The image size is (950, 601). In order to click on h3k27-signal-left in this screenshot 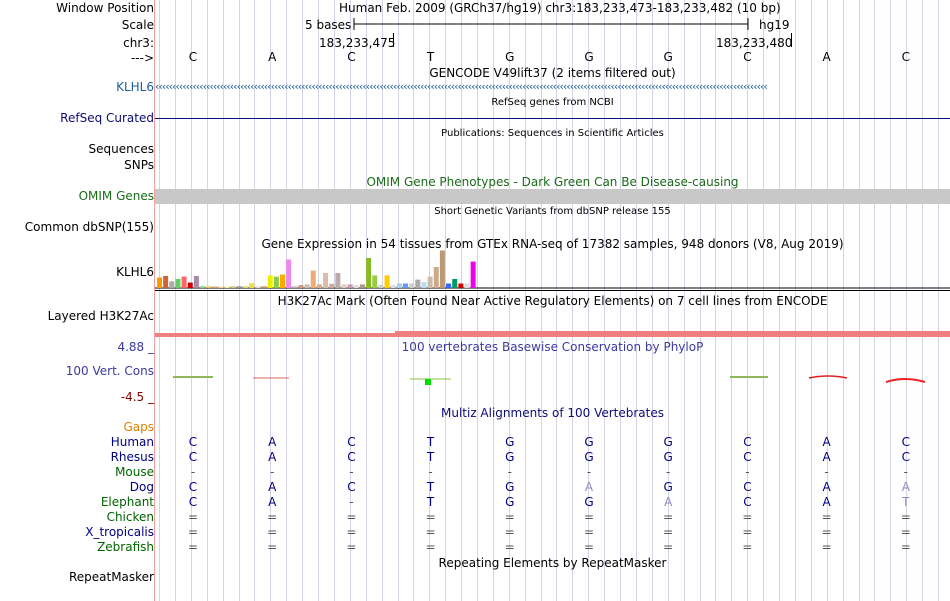, I will do `click(275, 335)`.